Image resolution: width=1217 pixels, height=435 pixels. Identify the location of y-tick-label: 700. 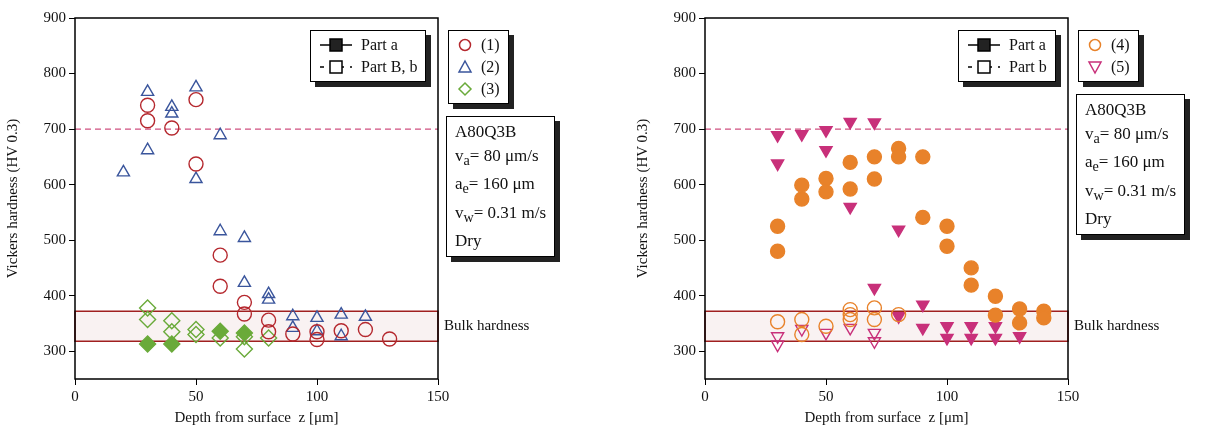
(684, 128).